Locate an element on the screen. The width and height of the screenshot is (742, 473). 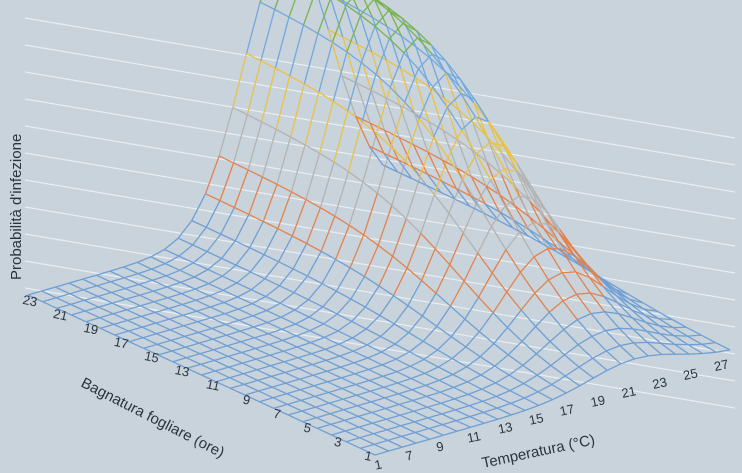
y-tick-label: 1 is located at coordinates (368, 456).